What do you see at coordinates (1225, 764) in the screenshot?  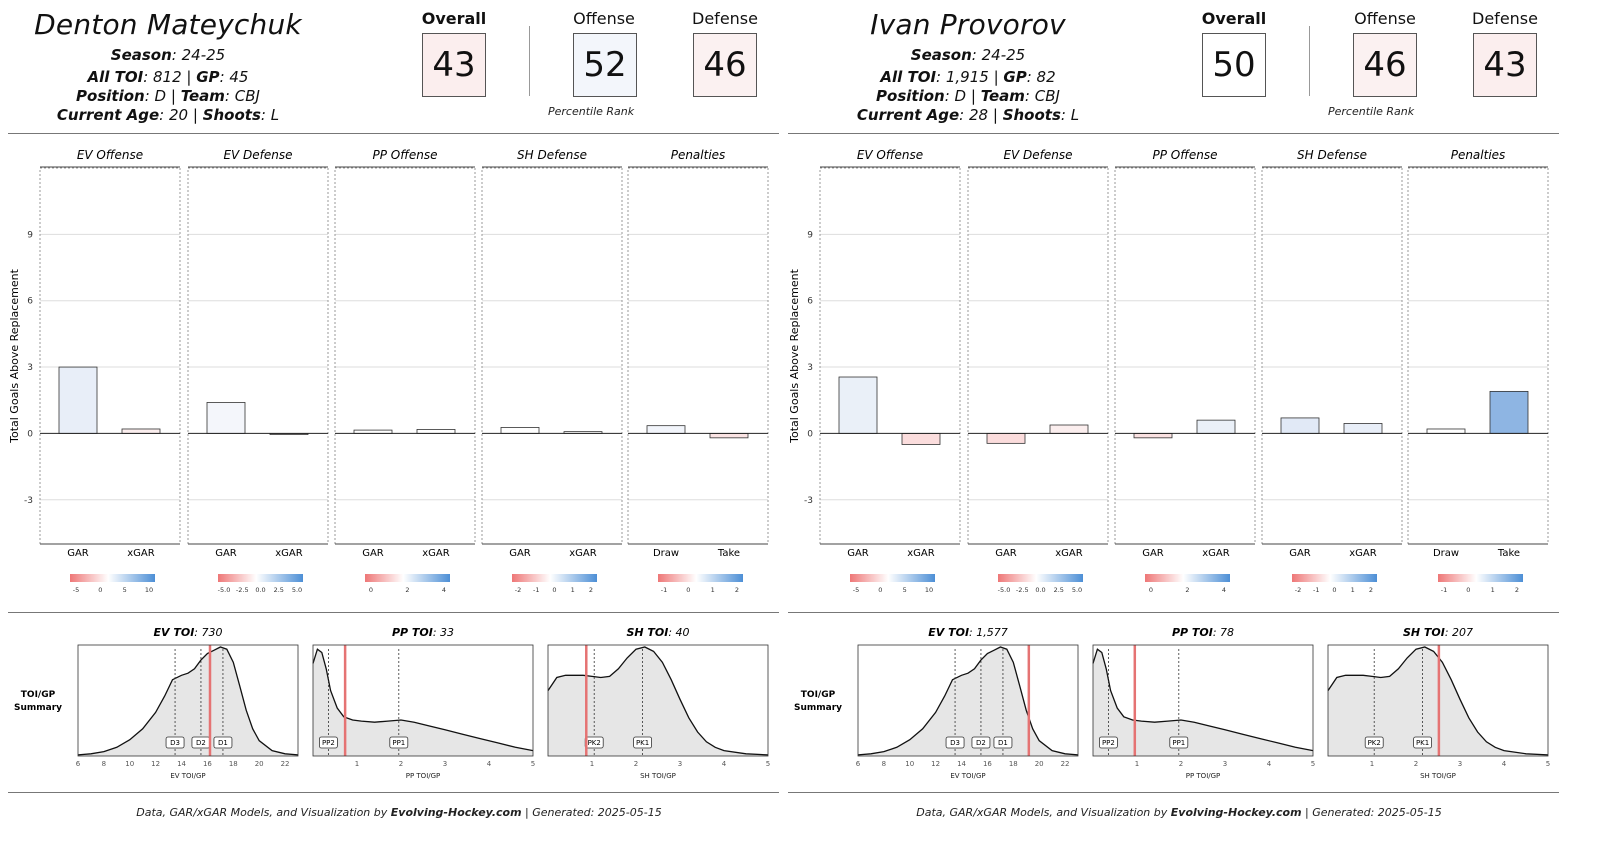 I see `x-tick-label: 3` at bounding box center [1225, 764].